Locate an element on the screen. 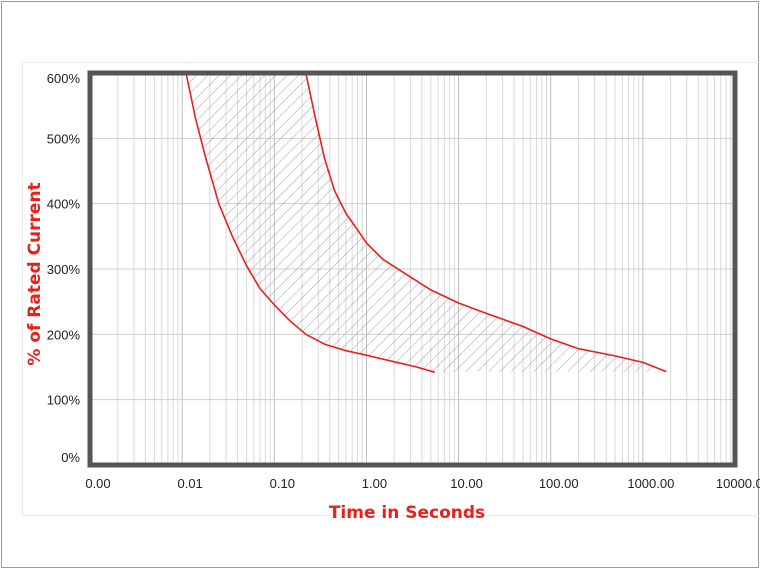 The image size is (760, 569). y-axis-title: % of Rated Current is located at coordinates (35, 273).